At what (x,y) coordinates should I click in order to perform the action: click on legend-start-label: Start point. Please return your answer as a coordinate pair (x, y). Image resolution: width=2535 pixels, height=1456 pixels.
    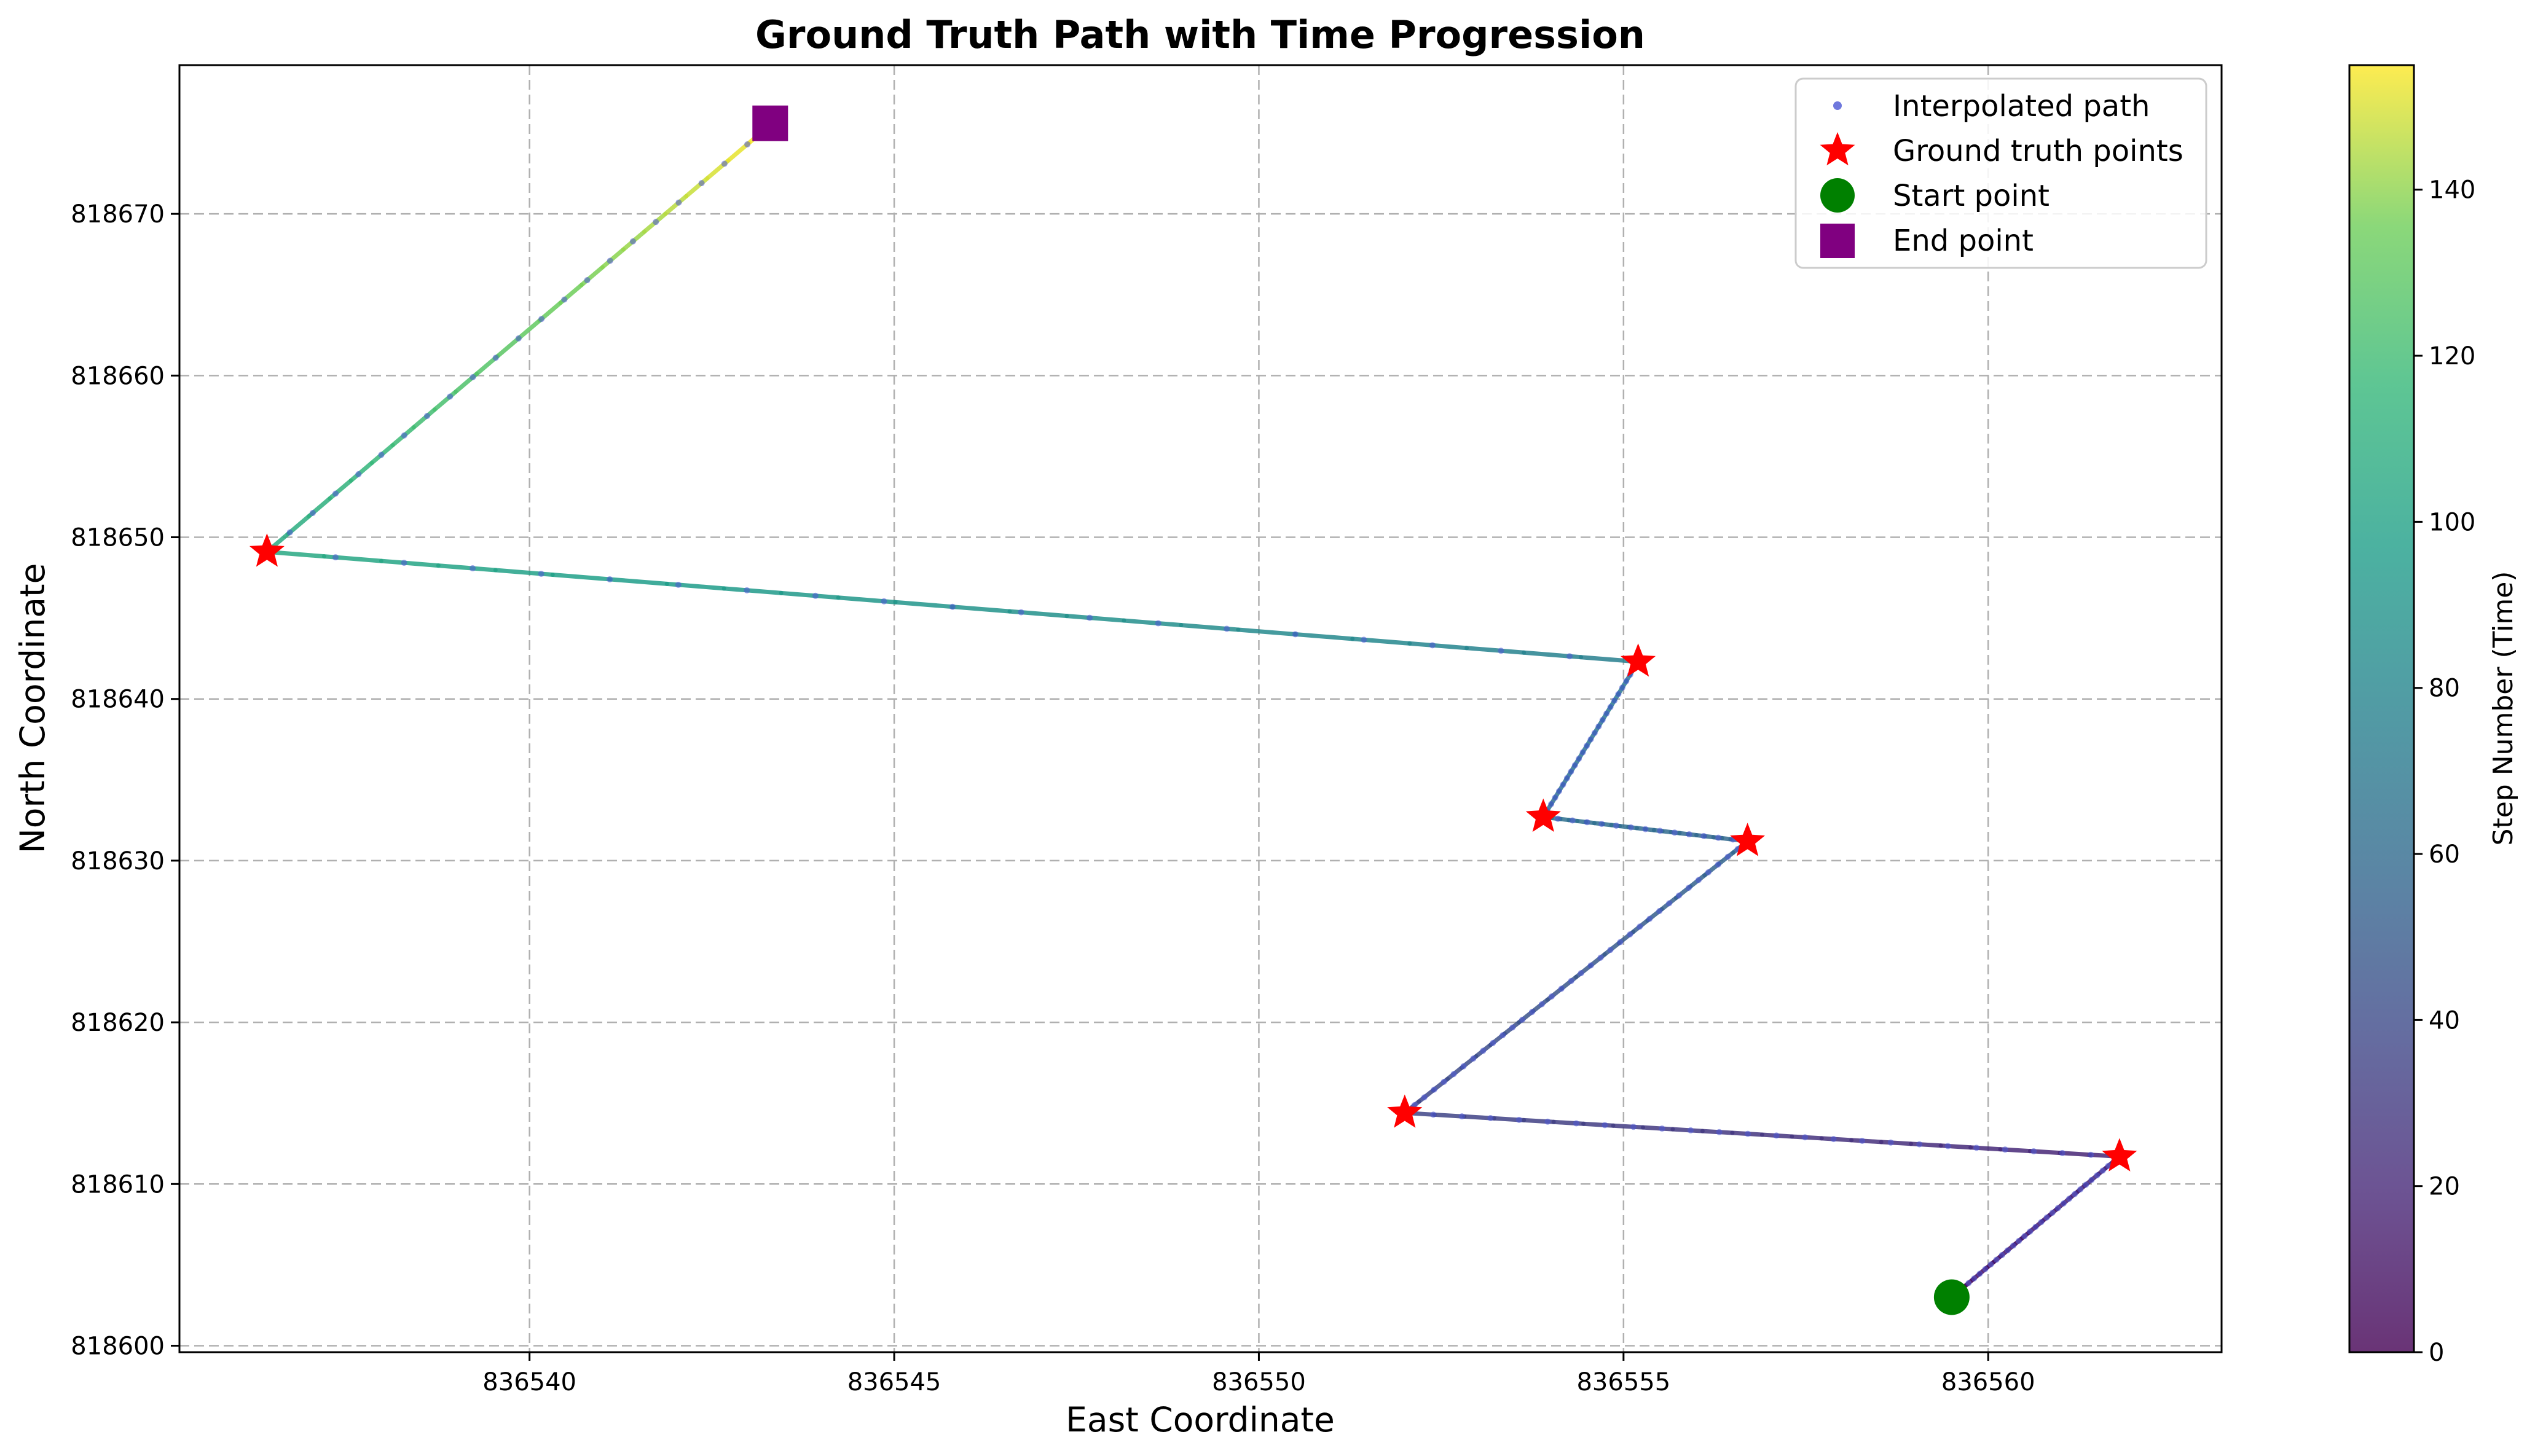
    Looking at the image, I should click on (1971, 196).